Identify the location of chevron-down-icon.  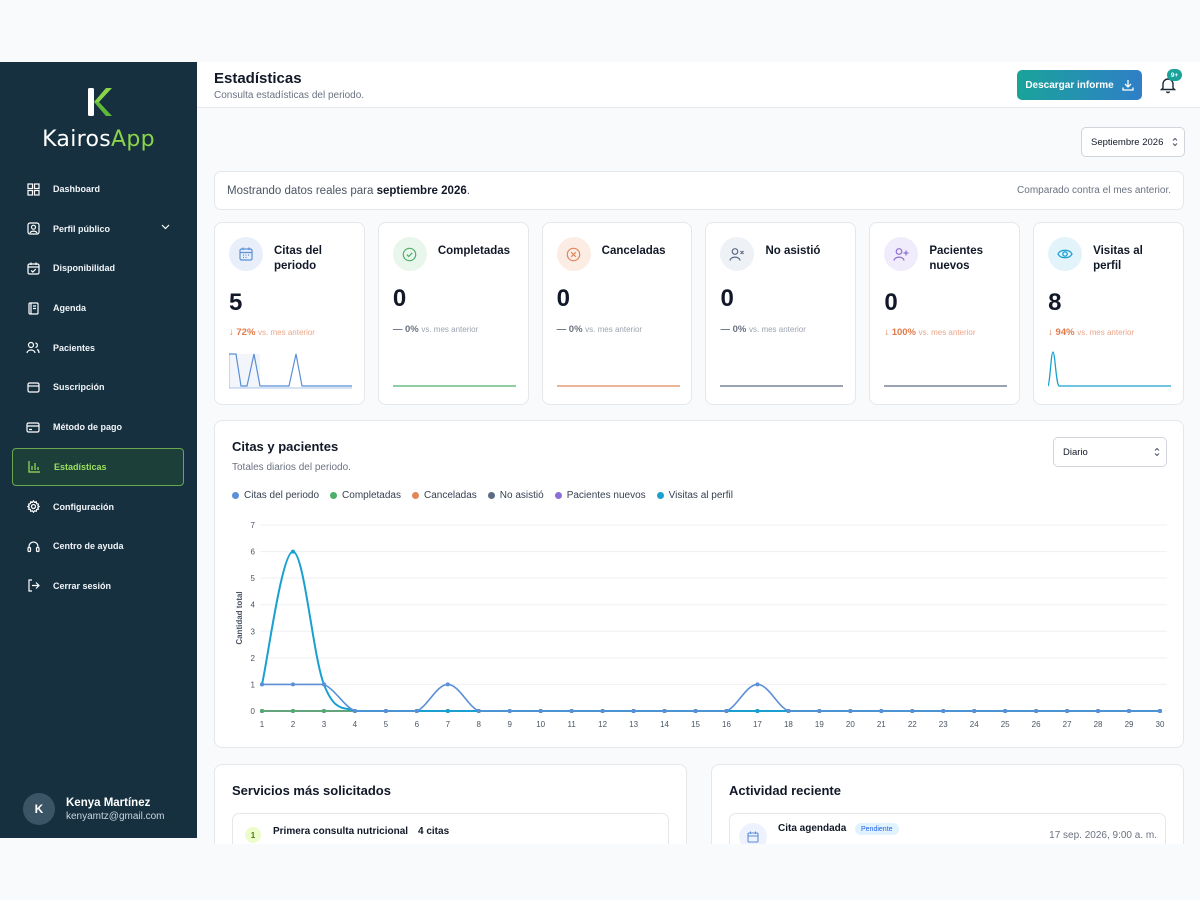
(165, 227).